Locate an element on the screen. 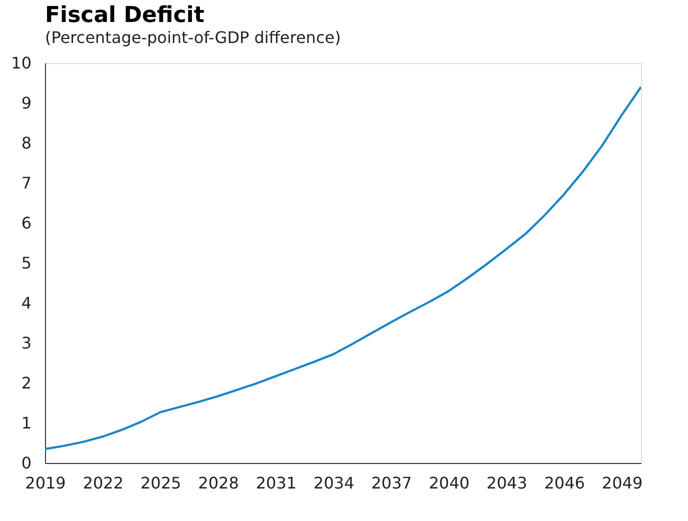 The image size is (688, 521). x-tick-label: 2019 is located at coordinates (45, 483).